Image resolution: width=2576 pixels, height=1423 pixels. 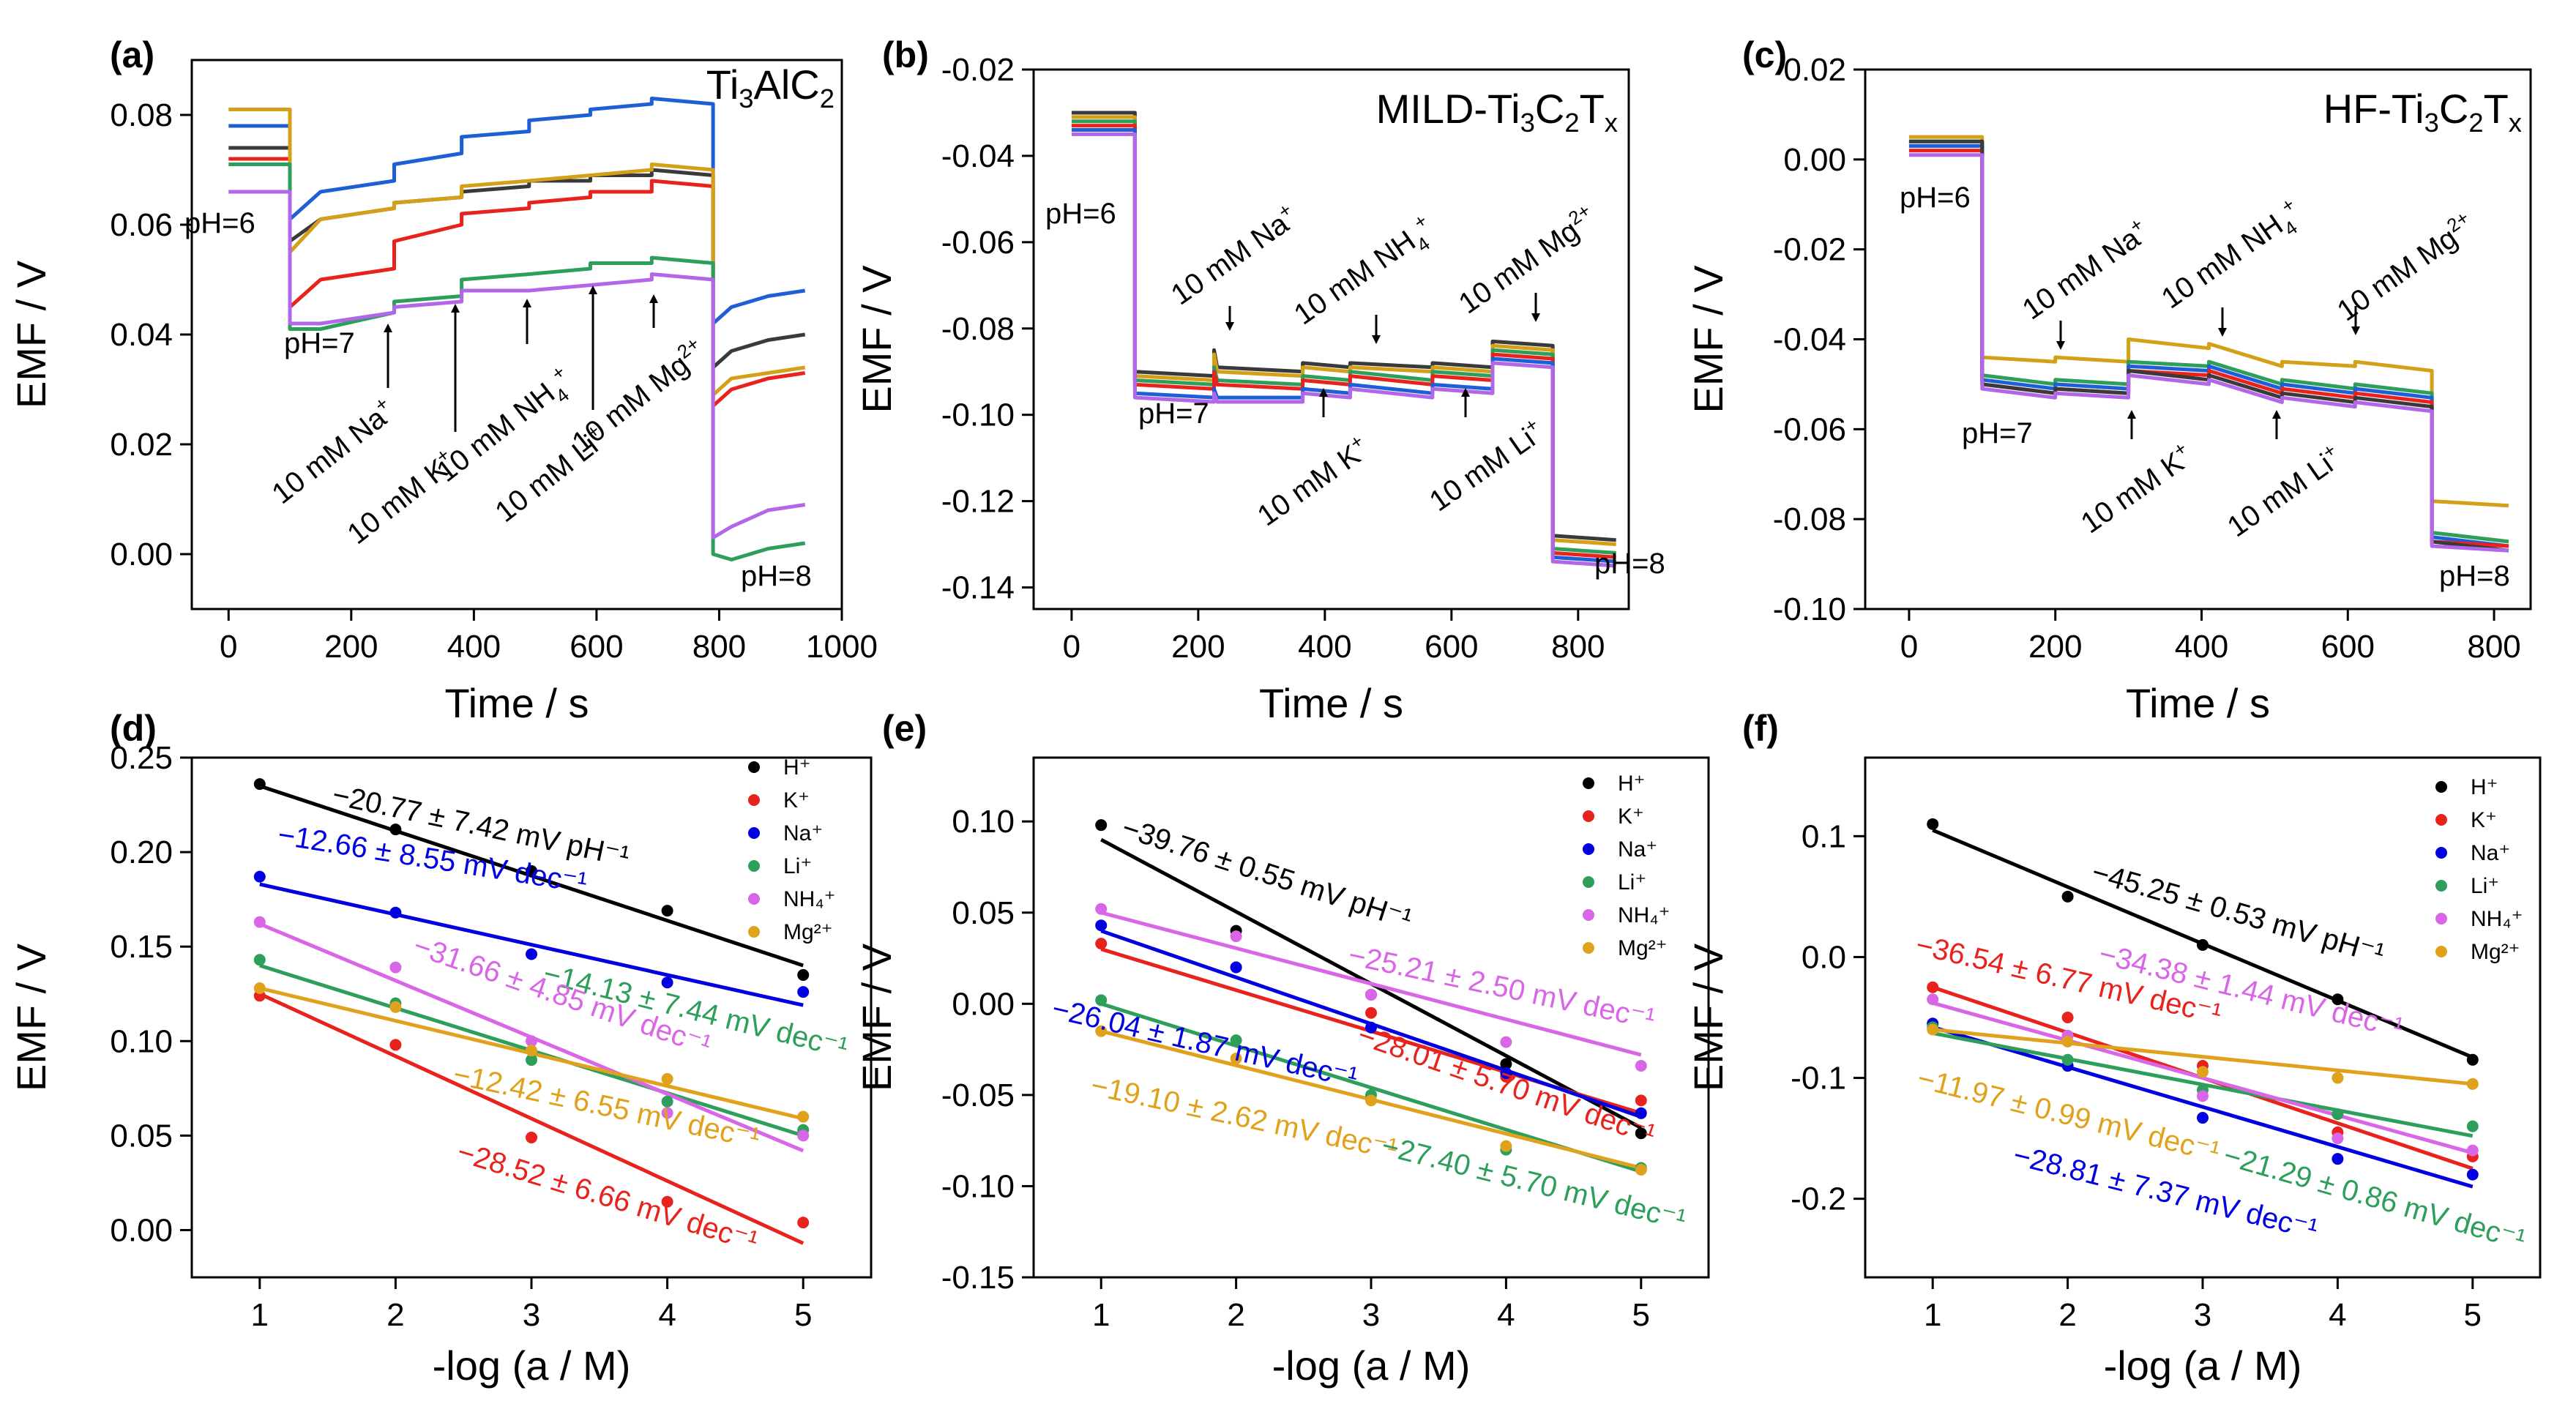 I want to click on y-tick-label: -0.10, so click(x=978, y=1186).